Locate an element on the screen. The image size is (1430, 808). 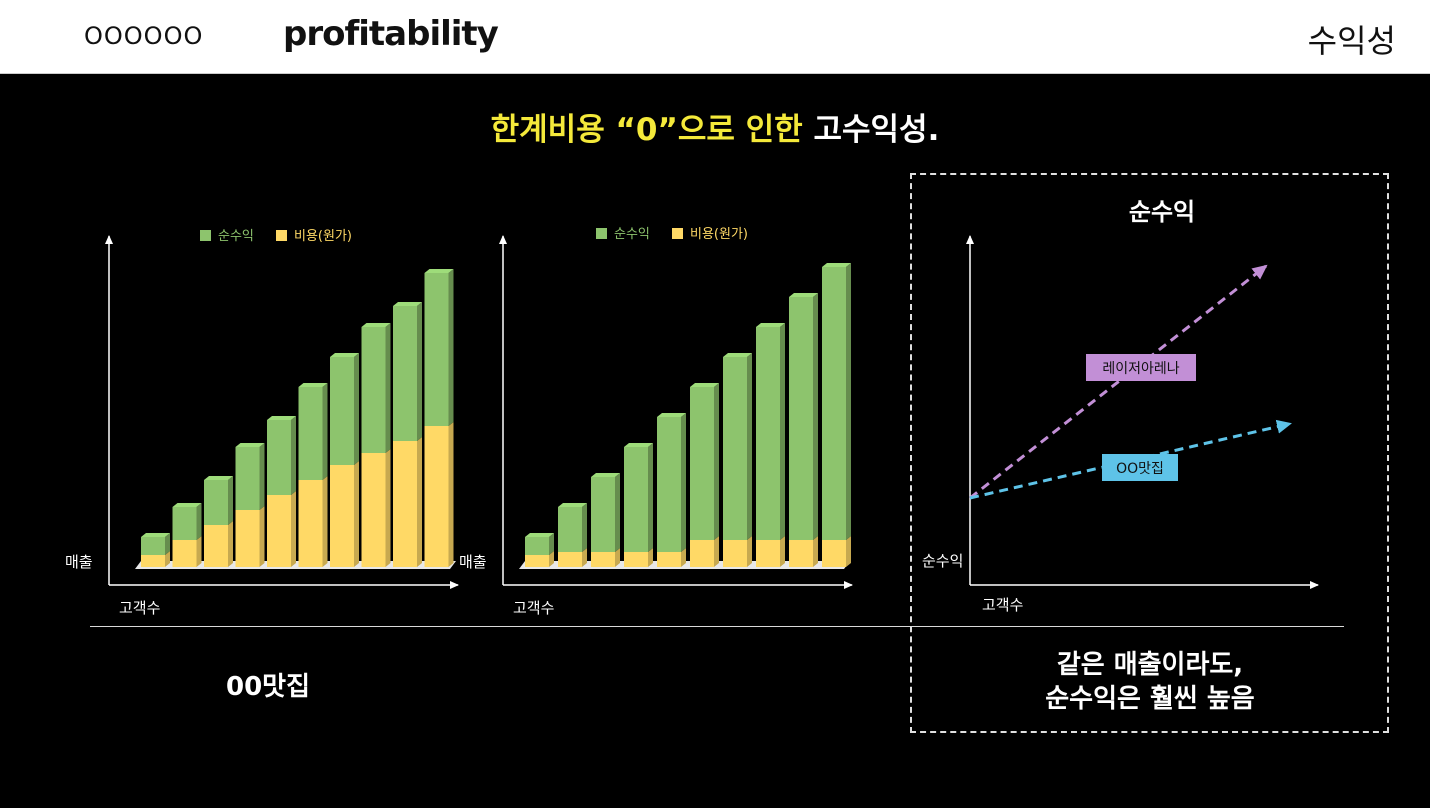
headline: 한계비용 “0”으로 인한 고수익성. is located at coordinates (715, 126).